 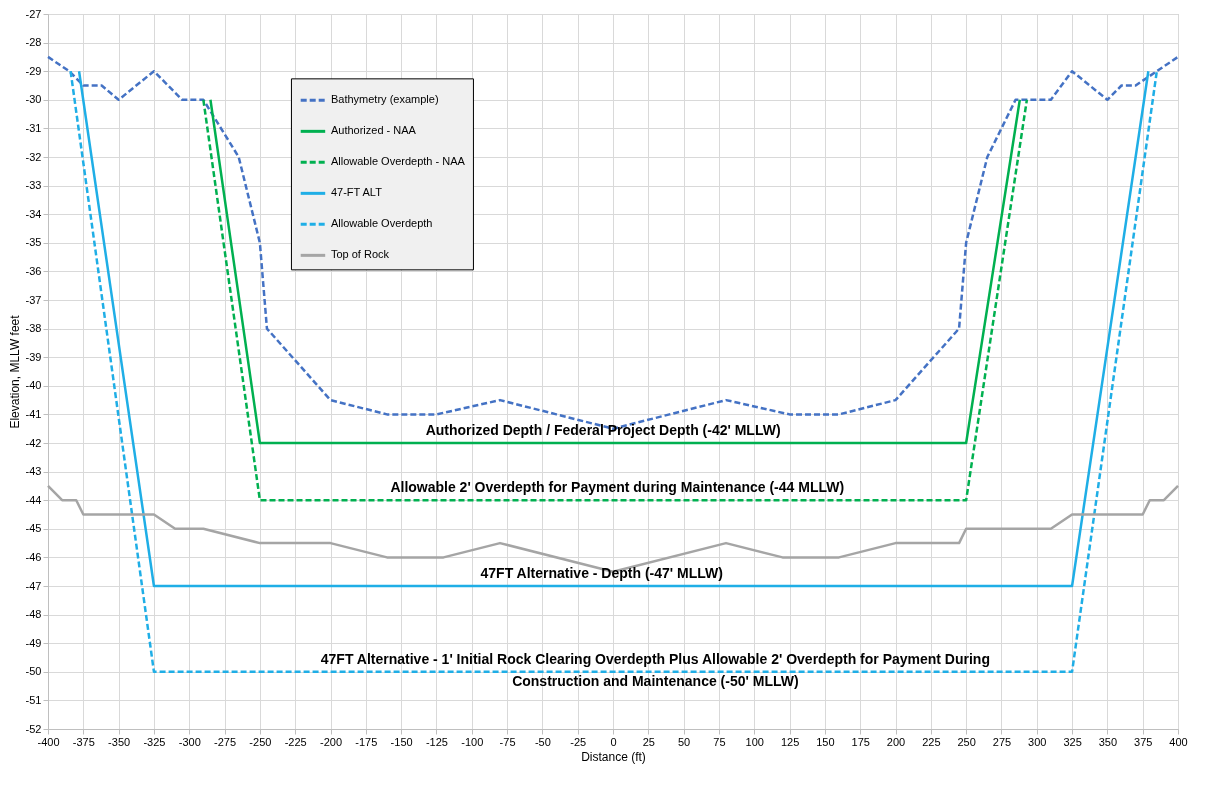 What do you see at coordinates (684, 741) in the screenshot?
I see `x-tick-label: 50` at bounding box center [684, 741].